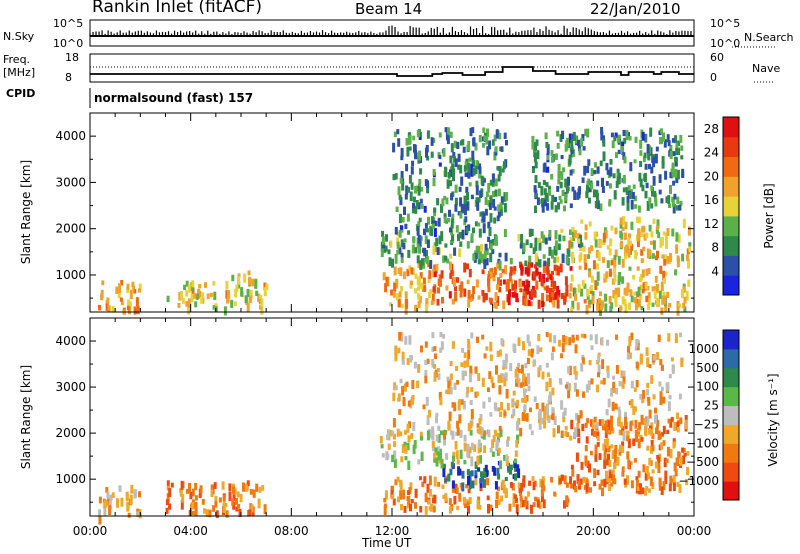  Describe the element at coordinates (711, 200) in the screenshot. I see `power-colorbar-tick: 16` at that location.